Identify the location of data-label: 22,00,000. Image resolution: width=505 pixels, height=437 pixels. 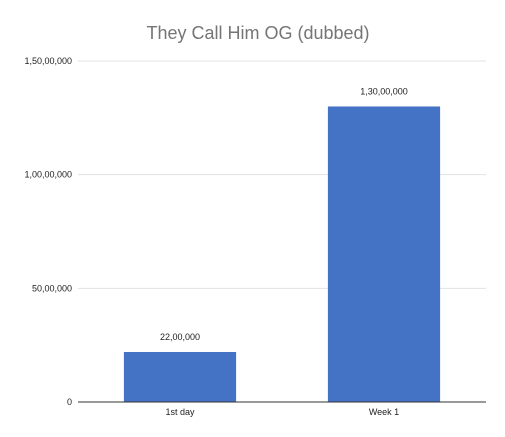
(180, 337).